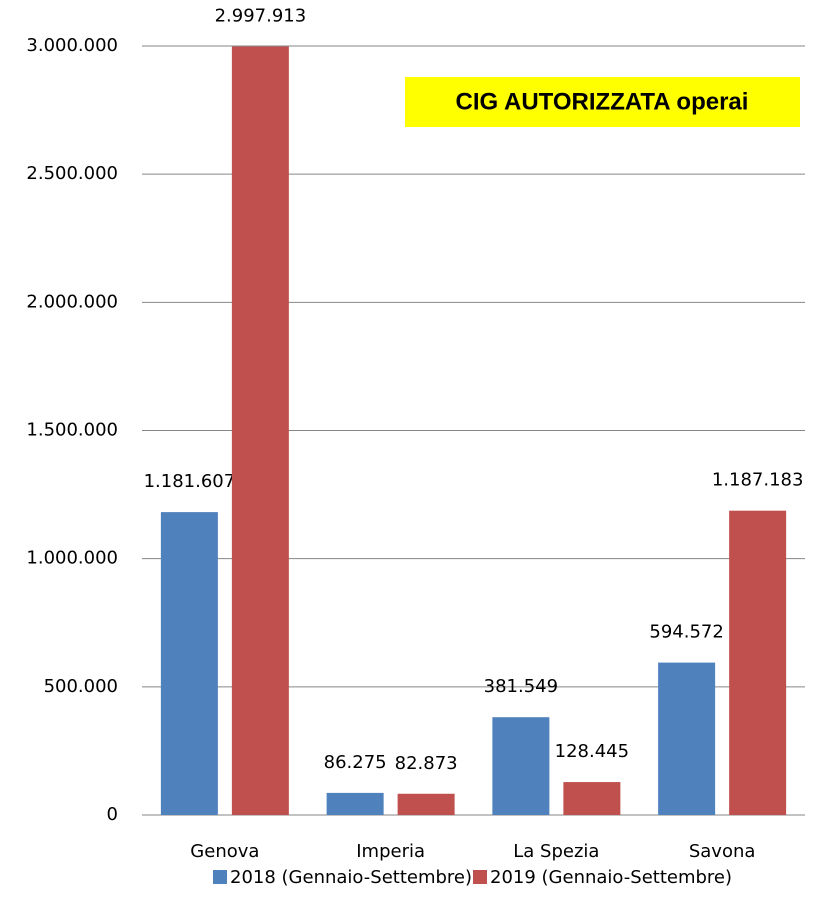 Image resolution: width=817 pixels, height=919 pixels. What do you see at coordinates (72, 558) in the screenshot?
I see `y-tick-label: 1.000.000` at bounding box center [72, 558].